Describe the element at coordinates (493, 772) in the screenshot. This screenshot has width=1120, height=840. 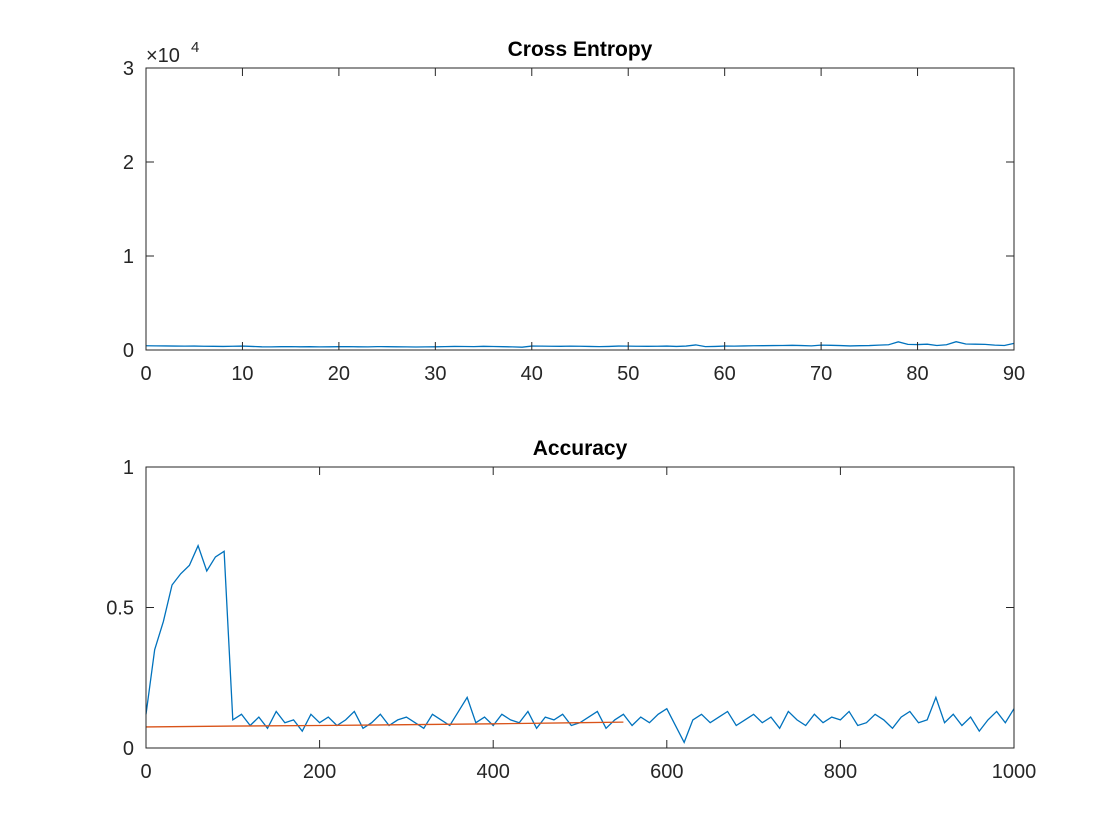
I see `x-tick-label: 400` at that location.